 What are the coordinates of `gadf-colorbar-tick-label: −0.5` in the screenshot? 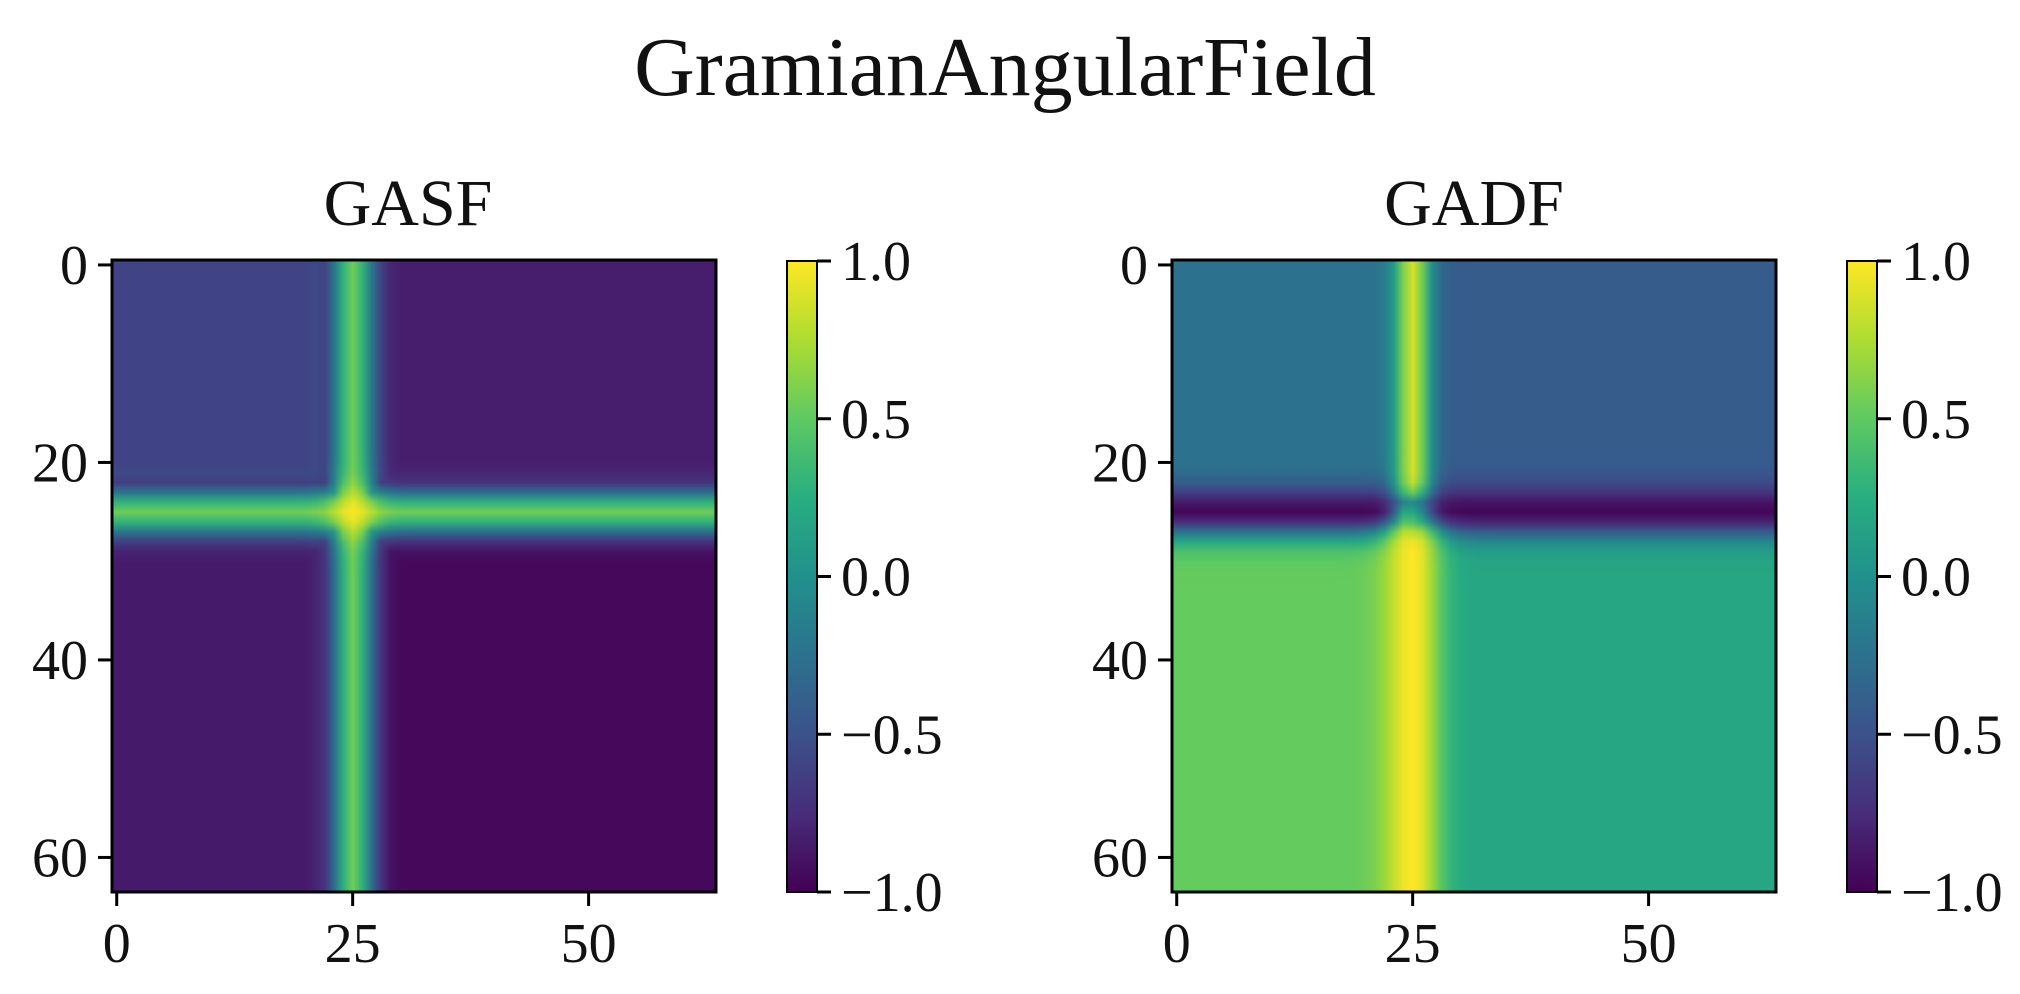 It's located at (1952, 735).